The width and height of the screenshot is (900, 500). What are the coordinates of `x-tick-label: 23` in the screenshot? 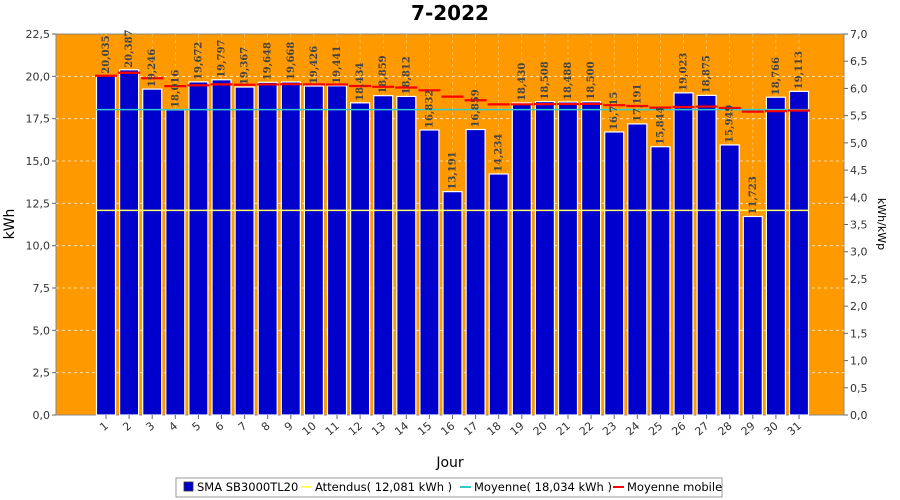 It's located at (609, 428).